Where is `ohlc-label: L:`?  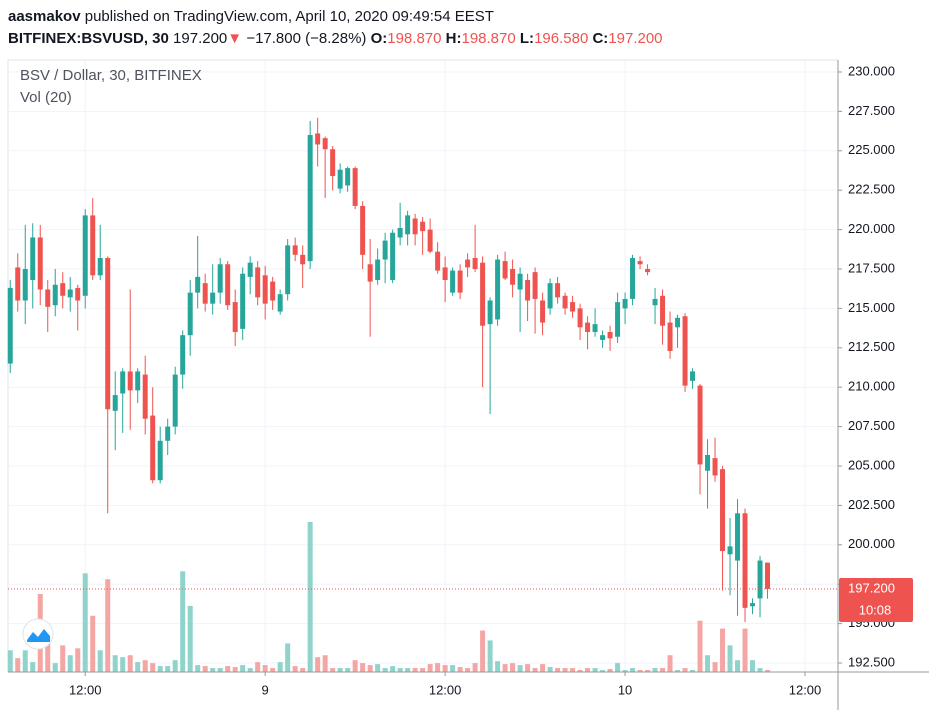
ohlc-label: L: is located at coordinates (527, 38).